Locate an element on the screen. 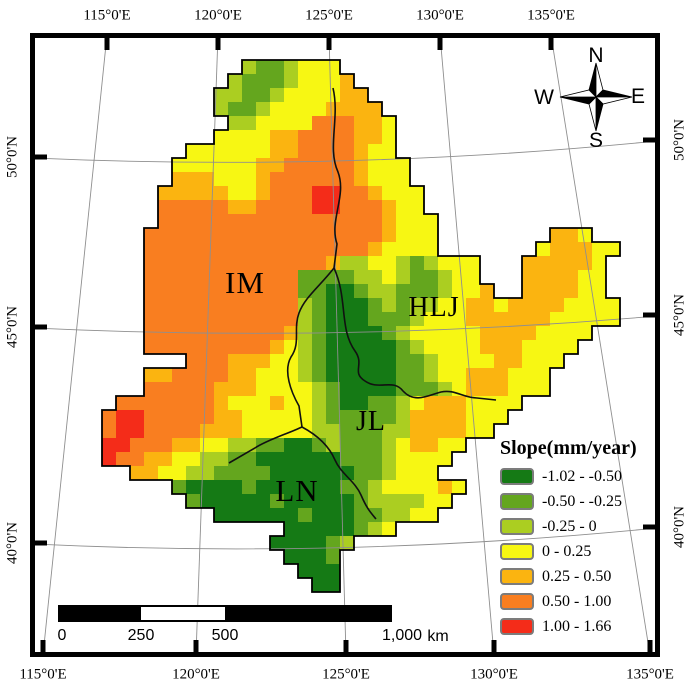  legend-label: -1.02 - -0.50 is located at coordinates (582, 476).